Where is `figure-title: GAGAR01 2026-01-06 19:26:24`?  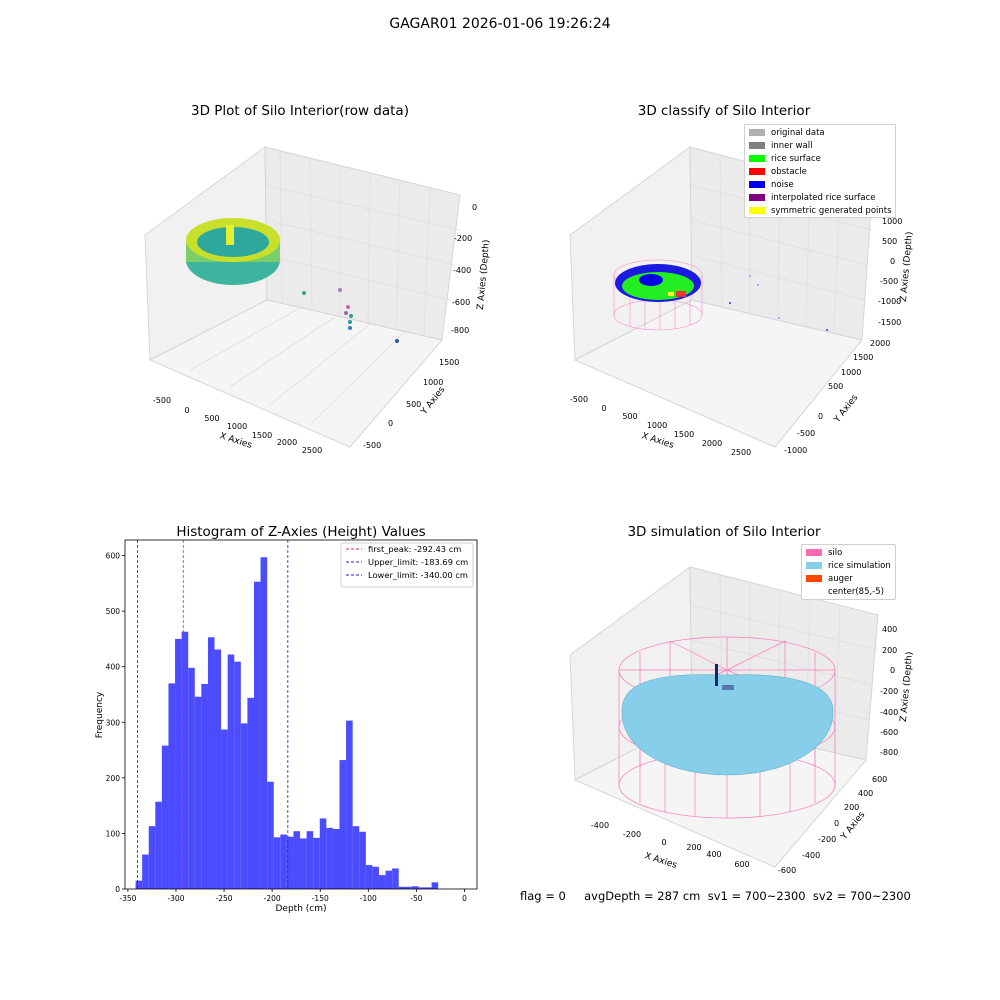 figure-title: GAGAR01 2026-01-06 19:26:24 is located at coordinates (500, 24).